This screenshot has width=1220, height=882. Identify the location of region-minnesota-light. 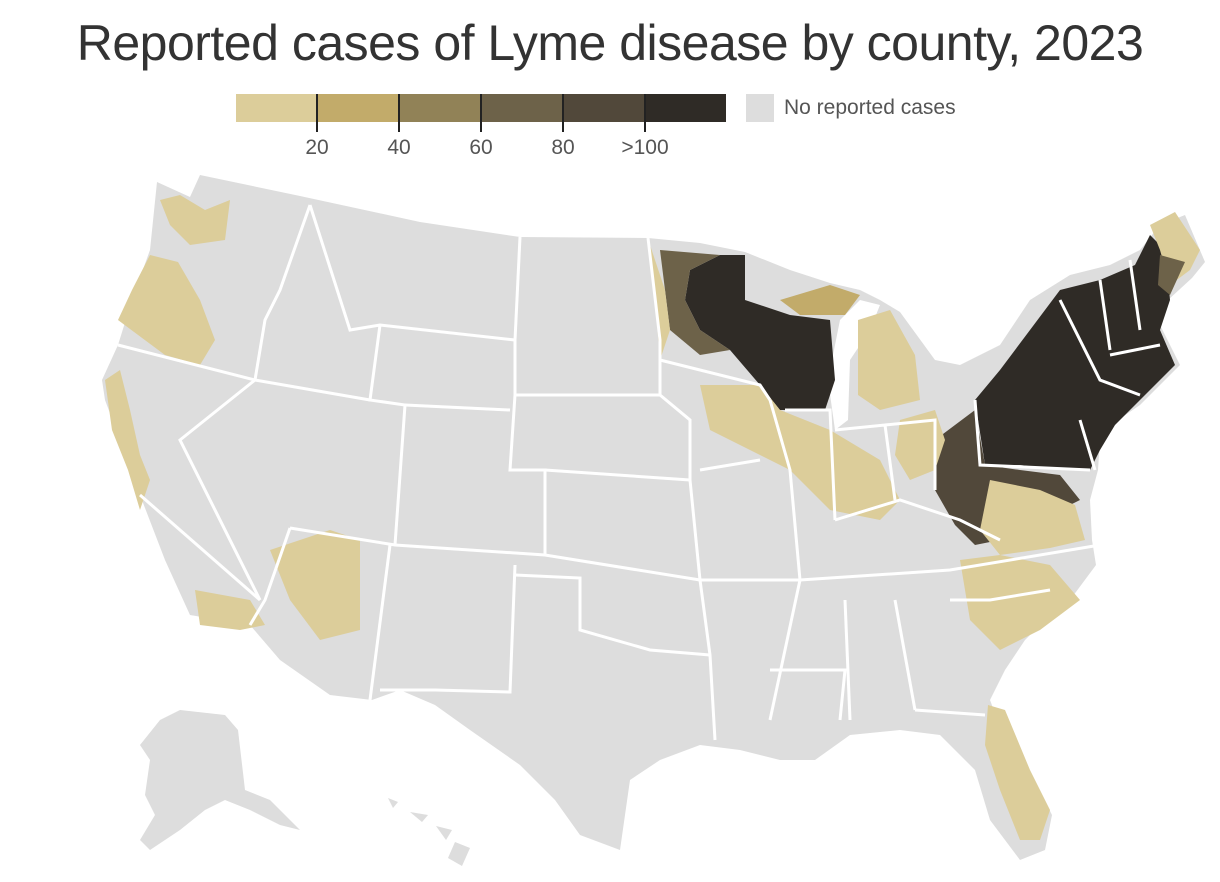
(660, 302).